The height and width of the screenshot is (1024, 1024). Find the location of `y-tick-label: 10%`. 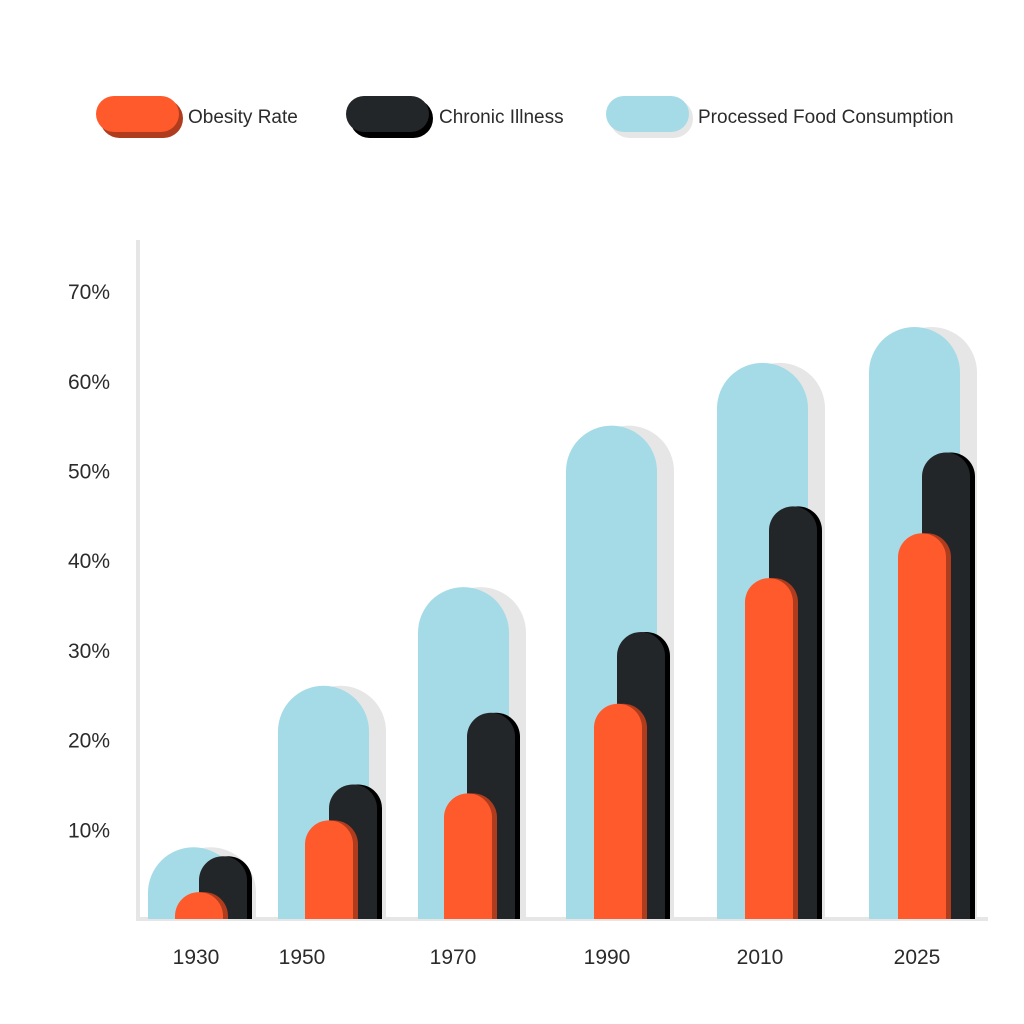

y-tick-label: 10% is located at coordinates (89, 830).